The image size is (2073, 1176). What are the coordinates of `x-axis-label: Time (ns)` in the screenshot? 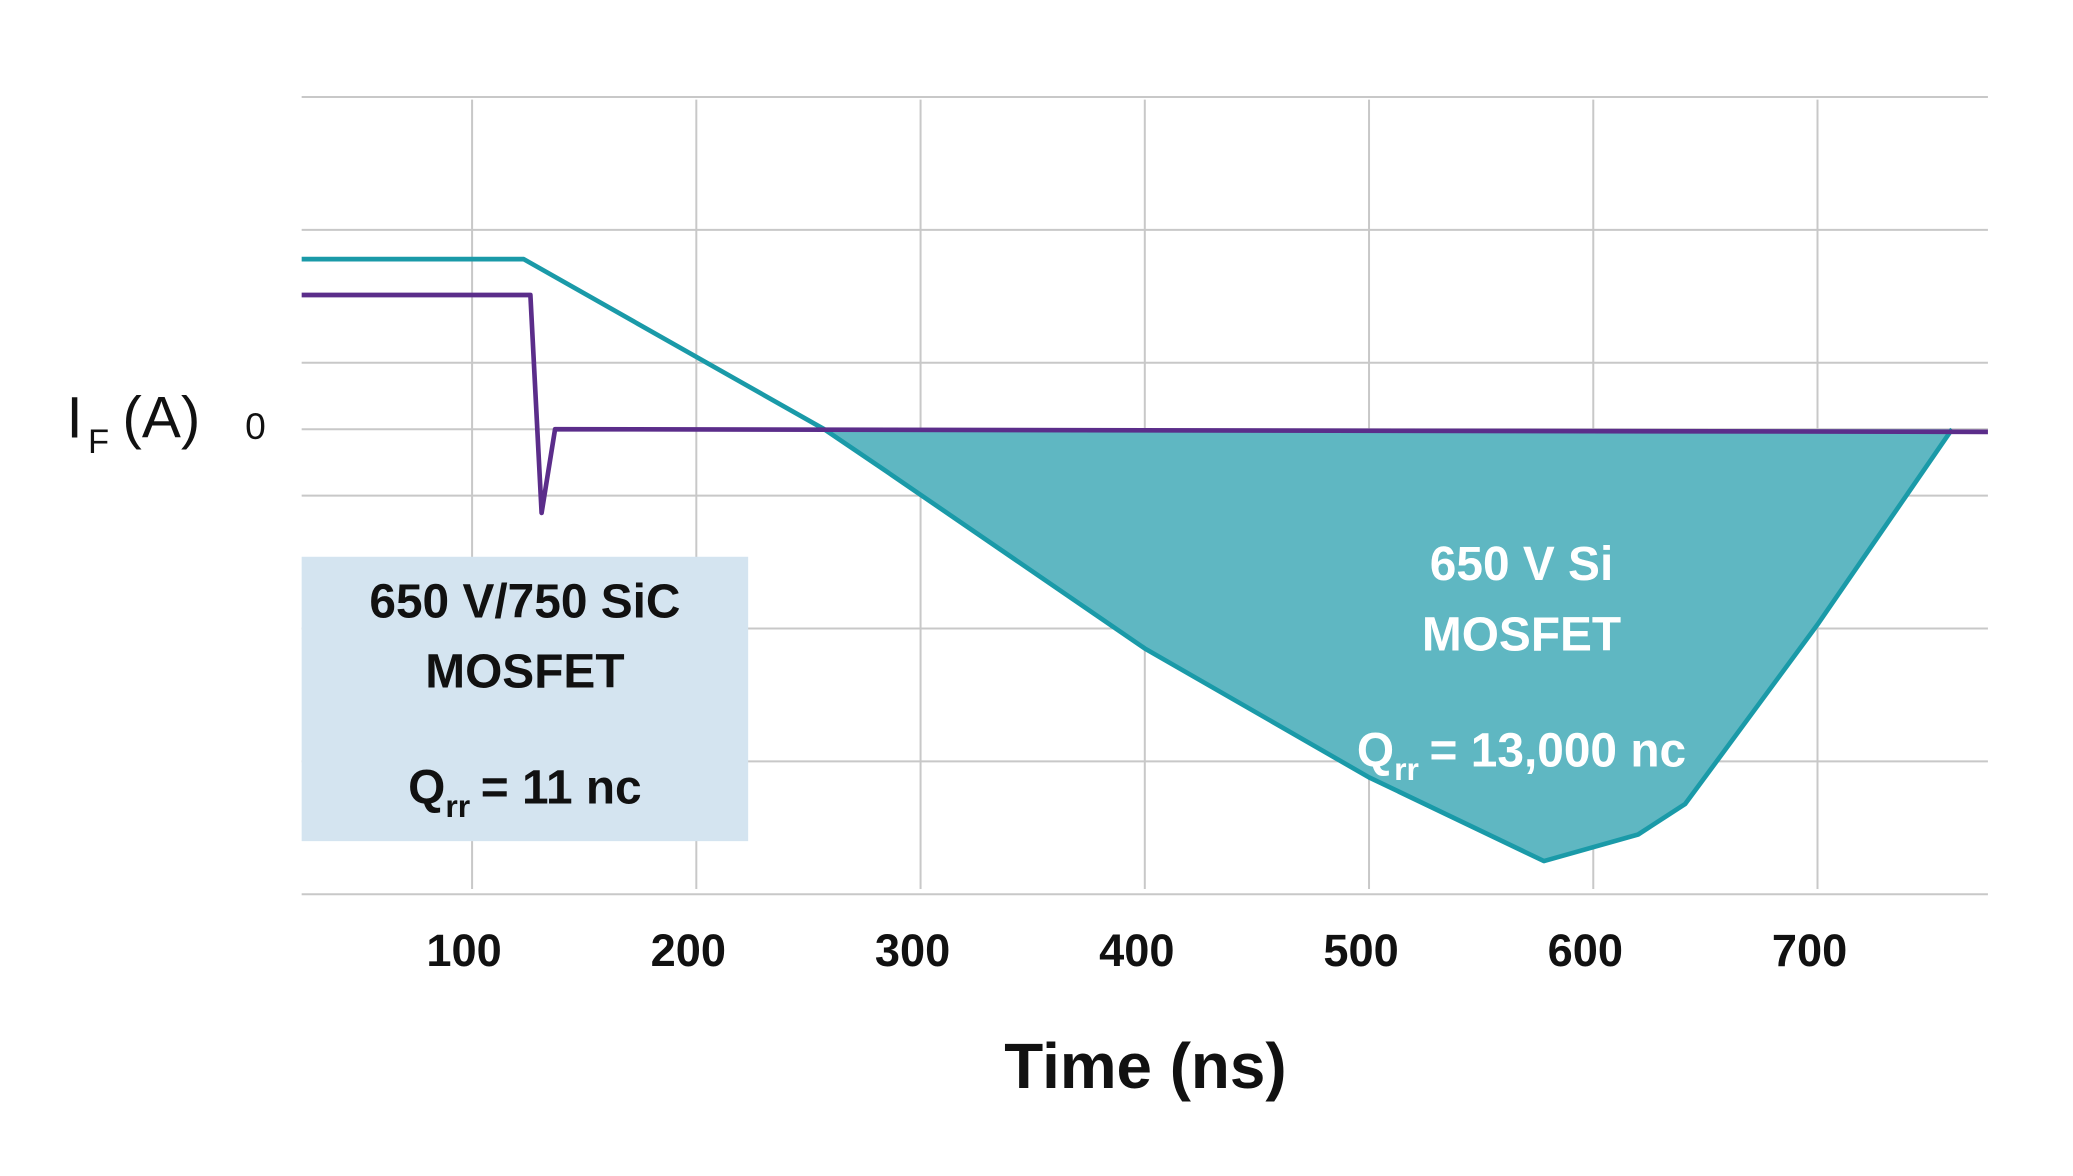 It's located at (1145, 1066).